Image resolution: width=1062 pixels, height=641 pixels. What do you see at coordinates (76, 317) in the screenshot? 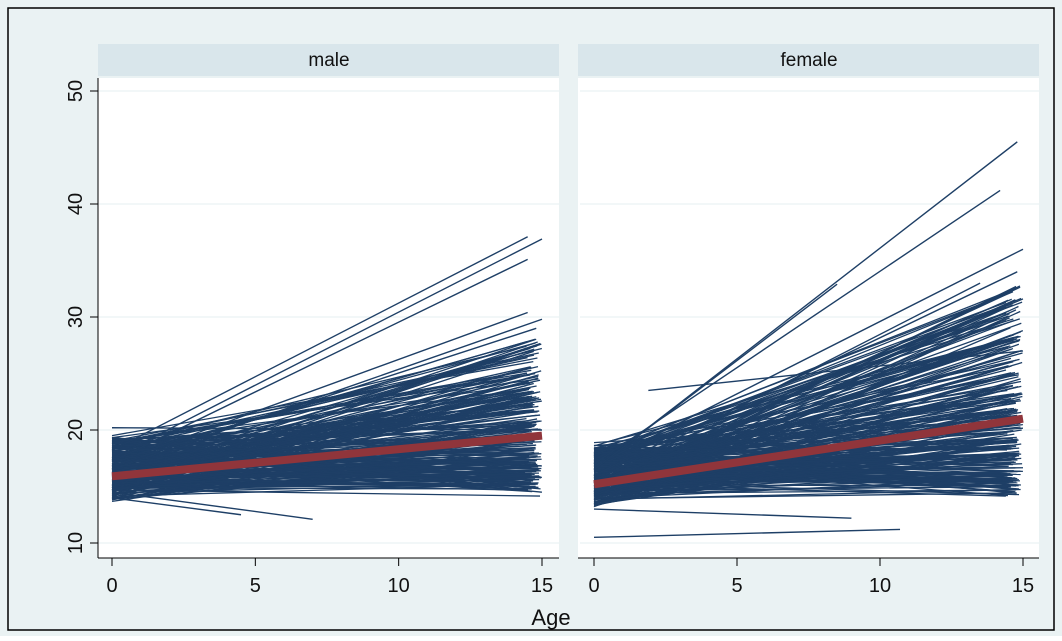
I see `y-tick-label: 30` at bounding box center [76, 317].